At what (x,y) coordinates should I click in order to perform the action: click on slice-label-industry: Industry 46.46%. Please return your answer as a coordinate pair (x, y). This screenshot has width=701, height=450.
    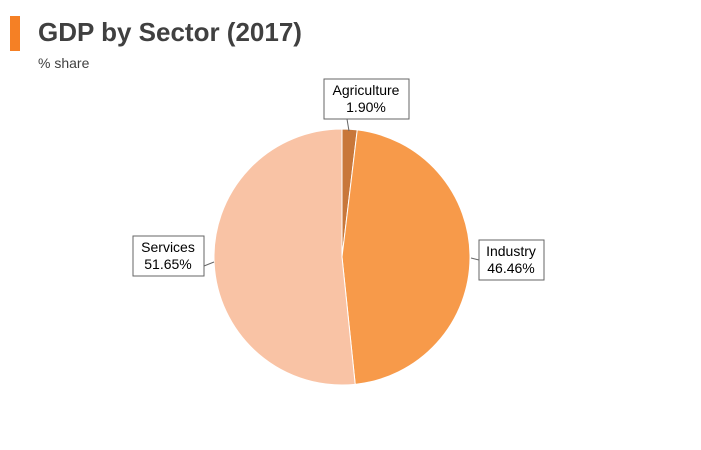
    Looking at the image, I should click on (507, 260).